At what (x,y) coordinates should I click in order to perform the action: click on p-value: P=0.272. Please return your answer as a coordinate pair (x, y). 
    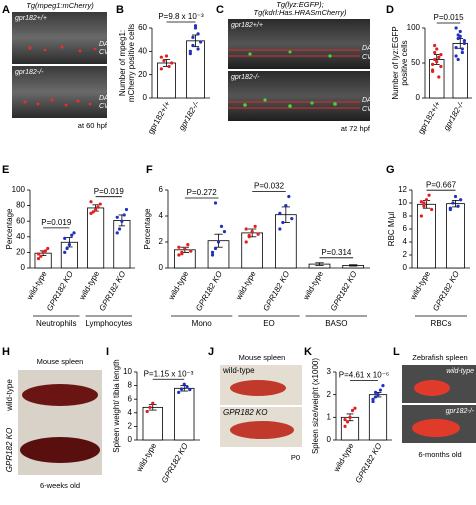
    Looking at the image, I should click on (202, 192).